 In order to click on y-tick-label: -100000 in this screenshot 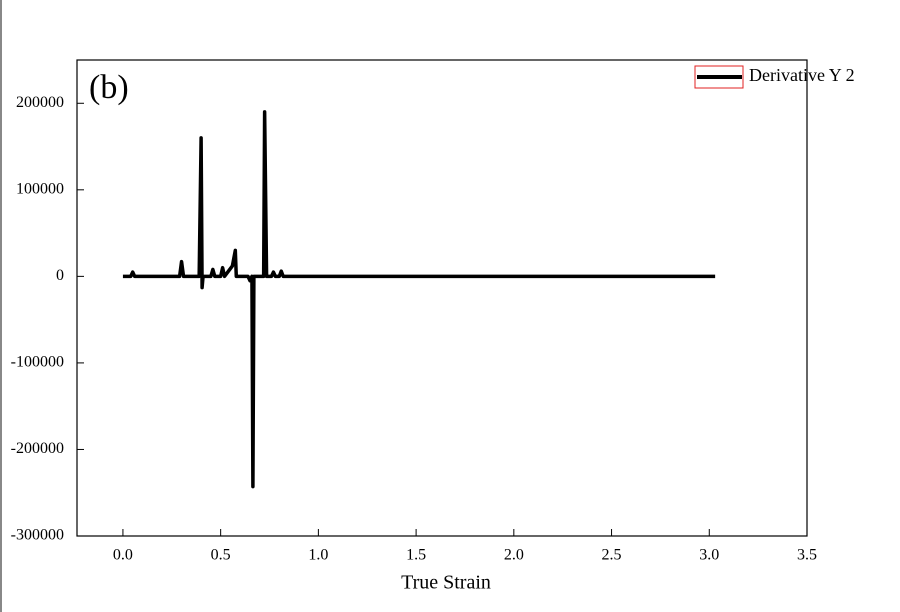, I will do `click(37, 362)`.